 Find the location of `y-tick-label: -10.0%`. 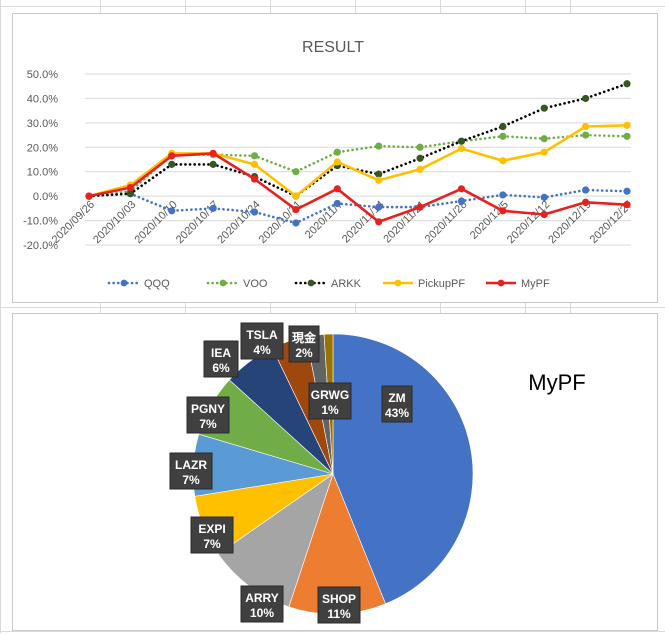

y-tick-label: -10.0% is located at coordinates (40, 222).